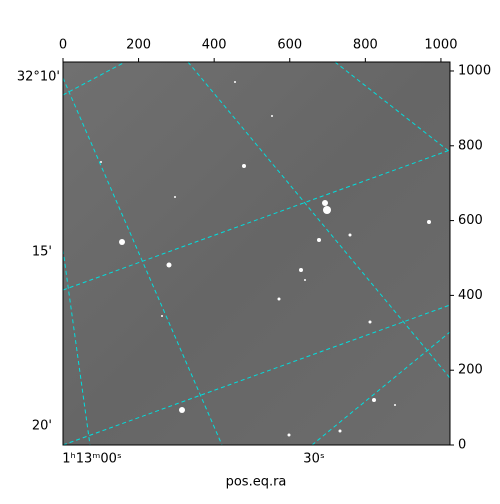 The image size is (500, 504). What do you see at coordinates (314, 459) in the screenshot?
I see `ra-tick-label: 30ˢ` at bounding box center [314, 459].